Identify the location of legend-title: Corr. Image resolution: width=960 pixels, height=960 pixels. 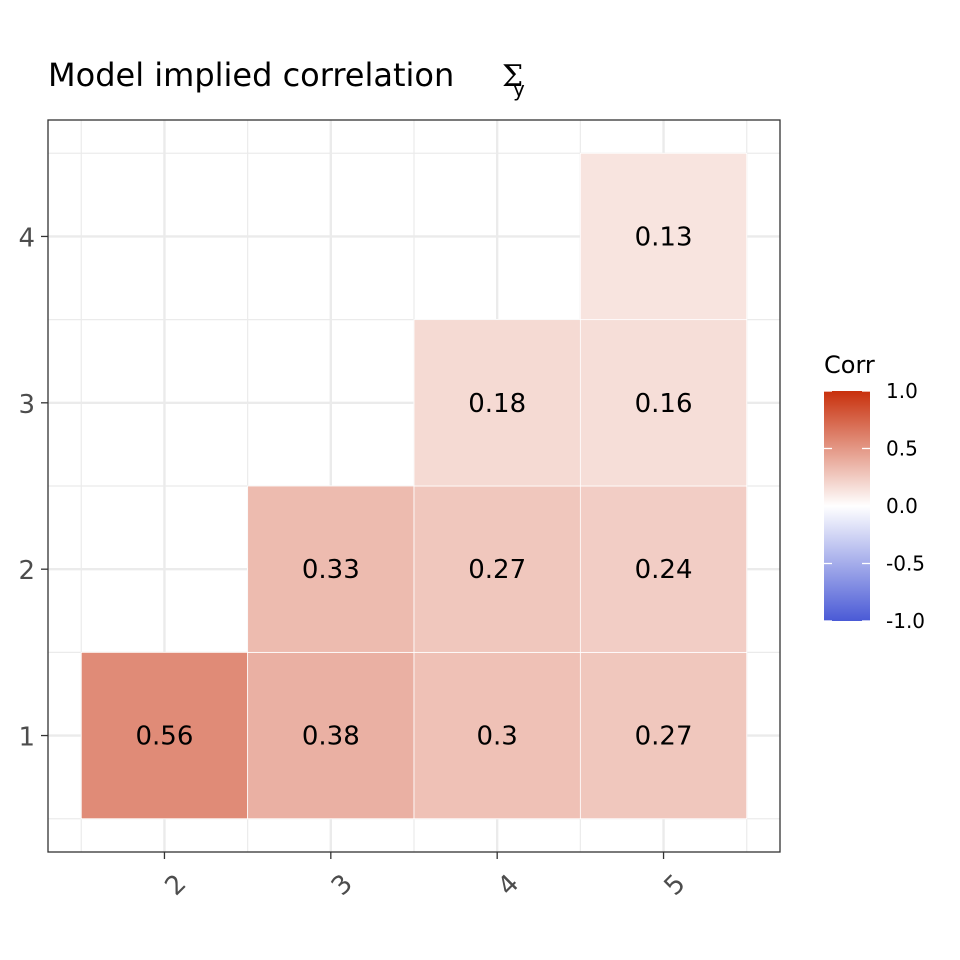
(849, 365).